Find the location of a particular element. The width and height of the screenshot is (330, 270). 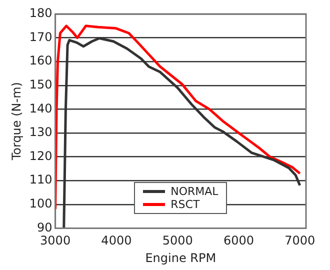

x-tick-label: 3000 is located at coordinates (55, 241).